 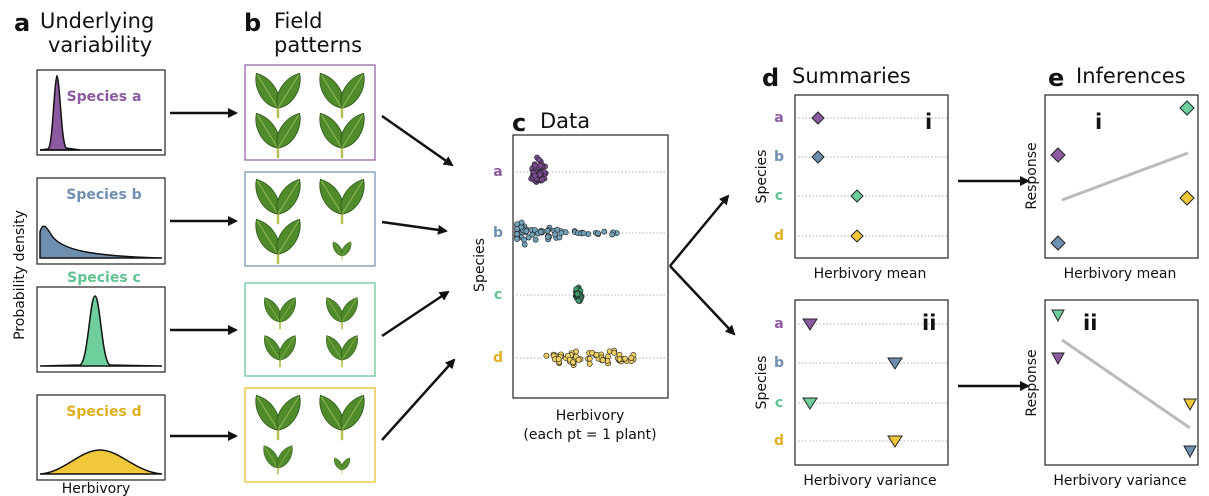 I want to click on panel-title: Inferences, so click(x=1131, y=76).